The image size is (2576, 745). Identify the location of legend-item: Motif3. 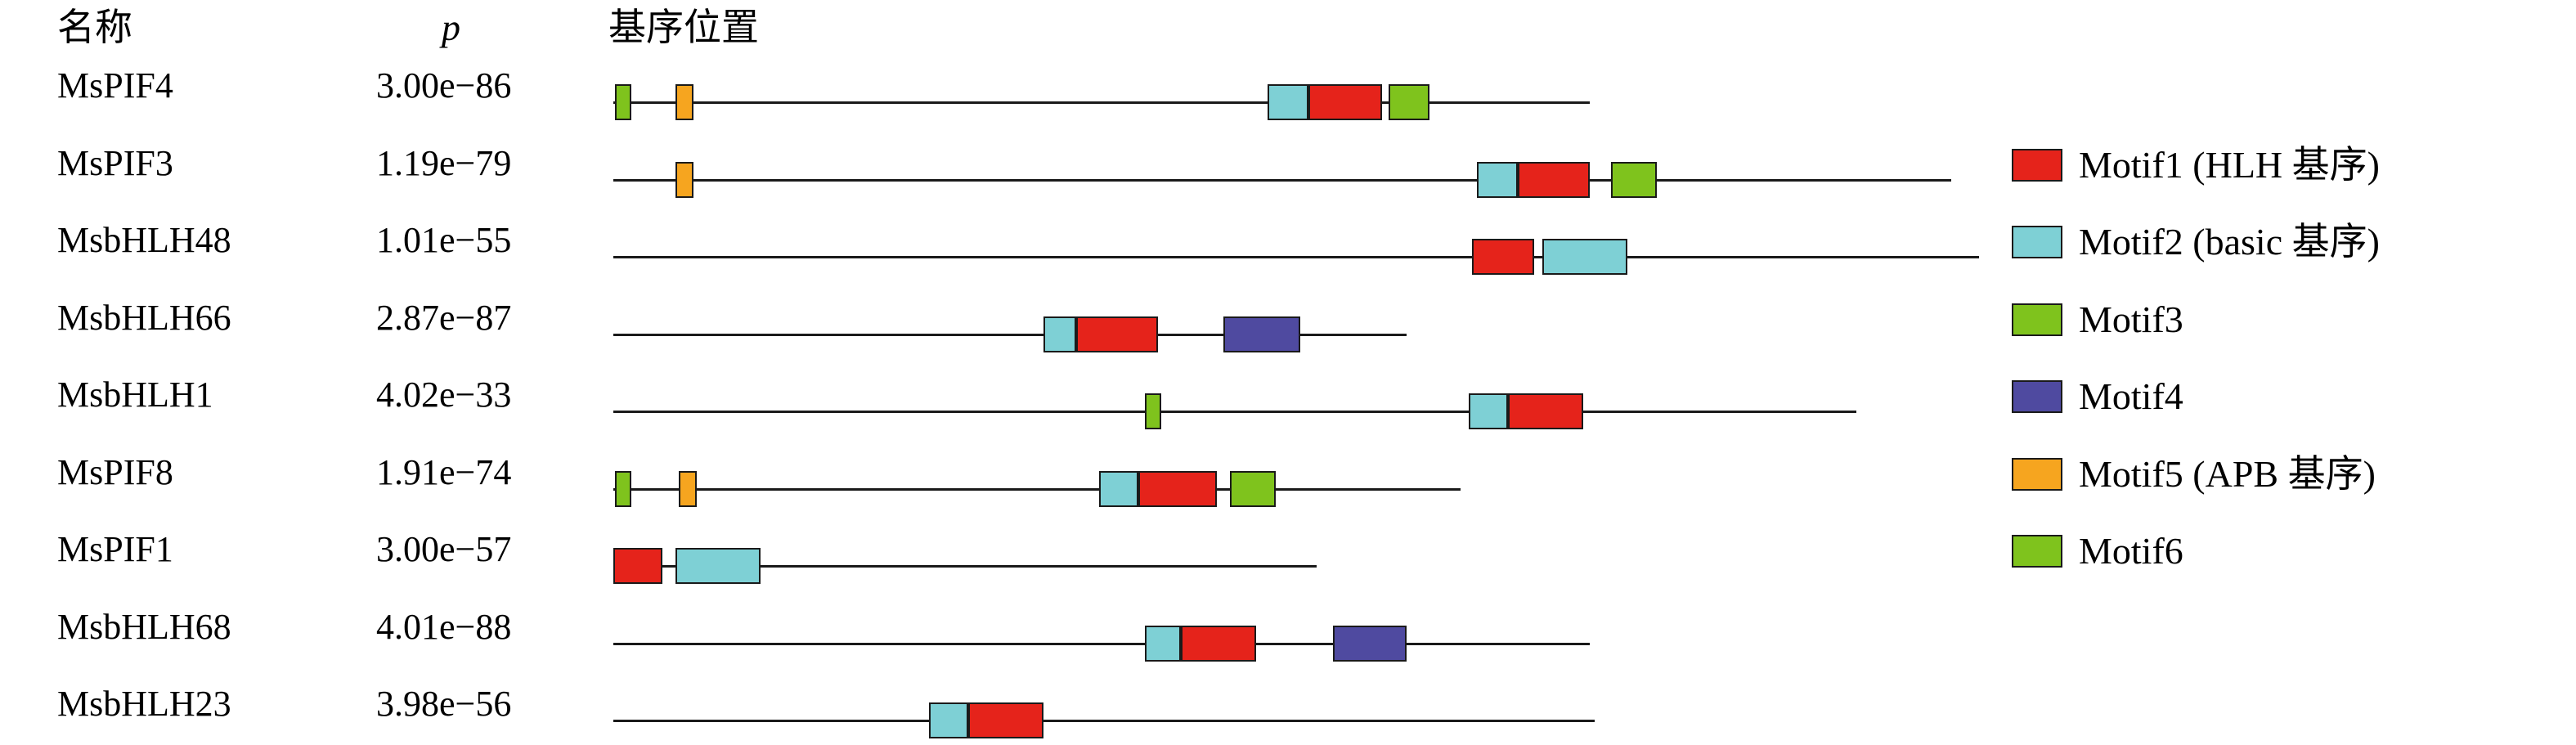
(2098, 319).